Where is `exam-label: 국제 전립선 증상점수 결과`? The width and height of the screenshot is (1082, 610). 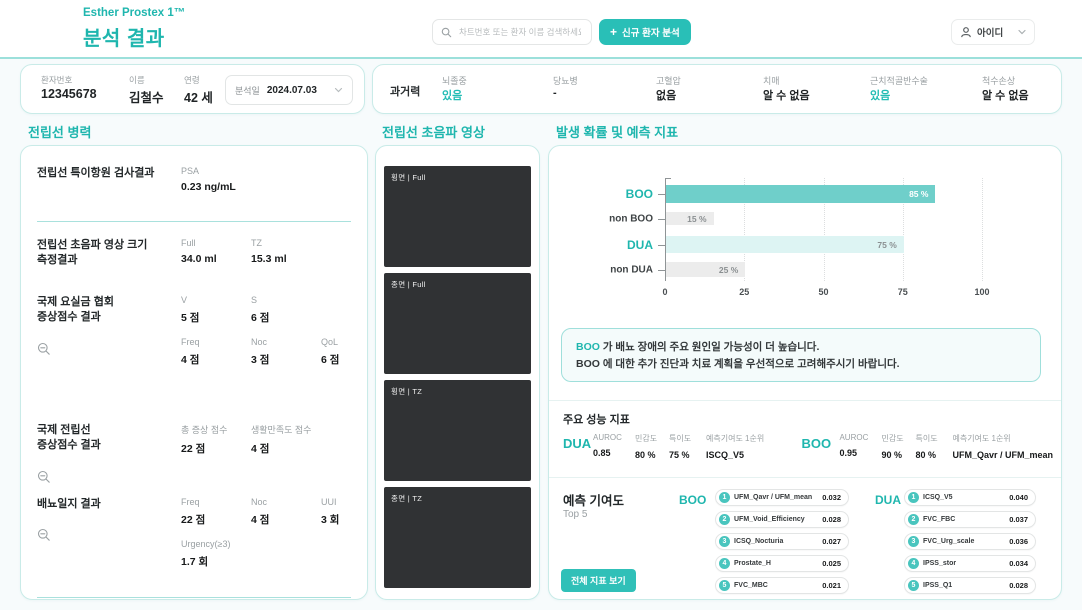 exam-label: 국제 전립선 증상점수 결과 is located at coordinates (69, 438).